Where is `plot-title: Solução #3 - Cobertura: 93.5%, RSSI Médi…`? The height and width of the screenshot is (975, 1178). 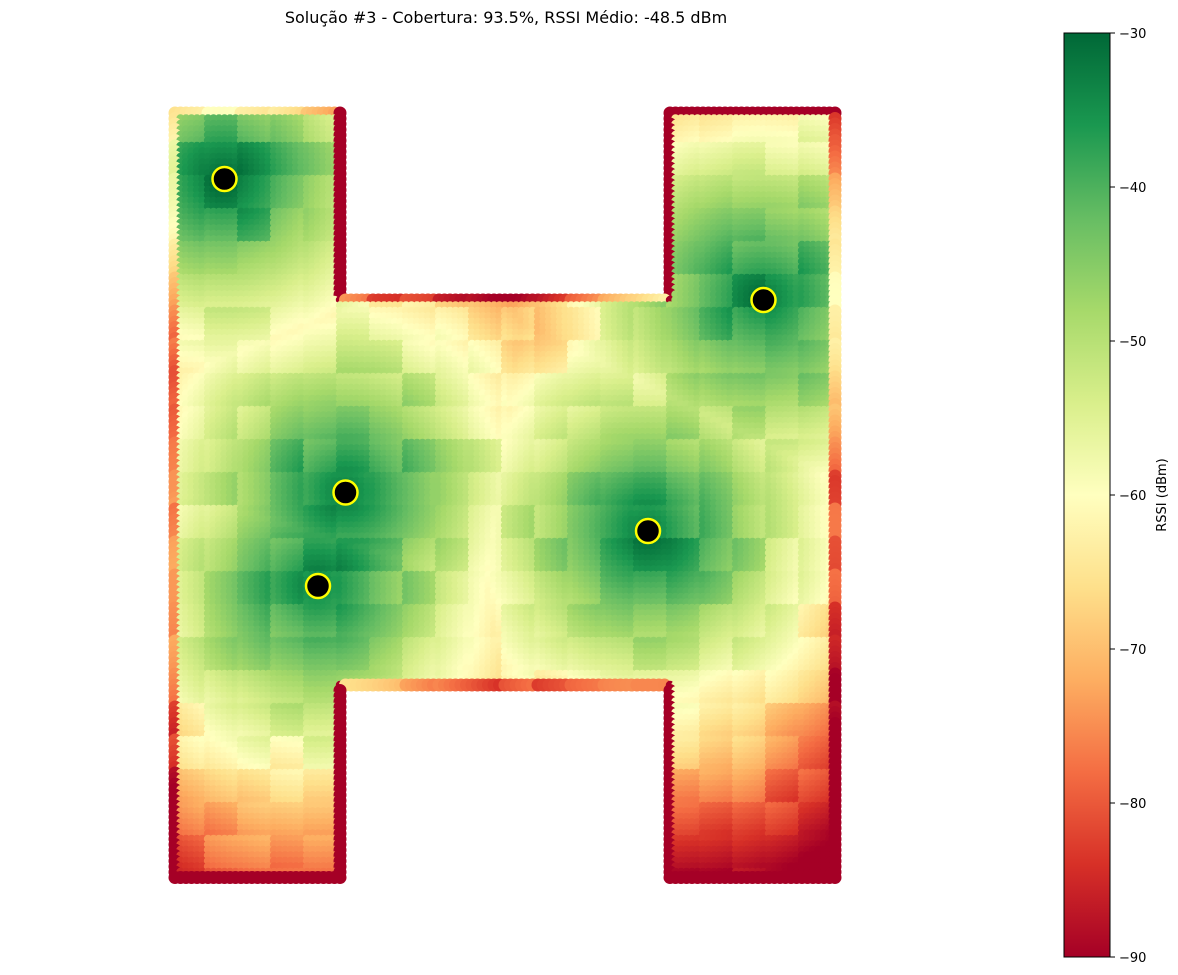 plot-title: Solução #3 - Cobertura: 93.5%, RSSI Médi… is located at coordinates (506, 17).